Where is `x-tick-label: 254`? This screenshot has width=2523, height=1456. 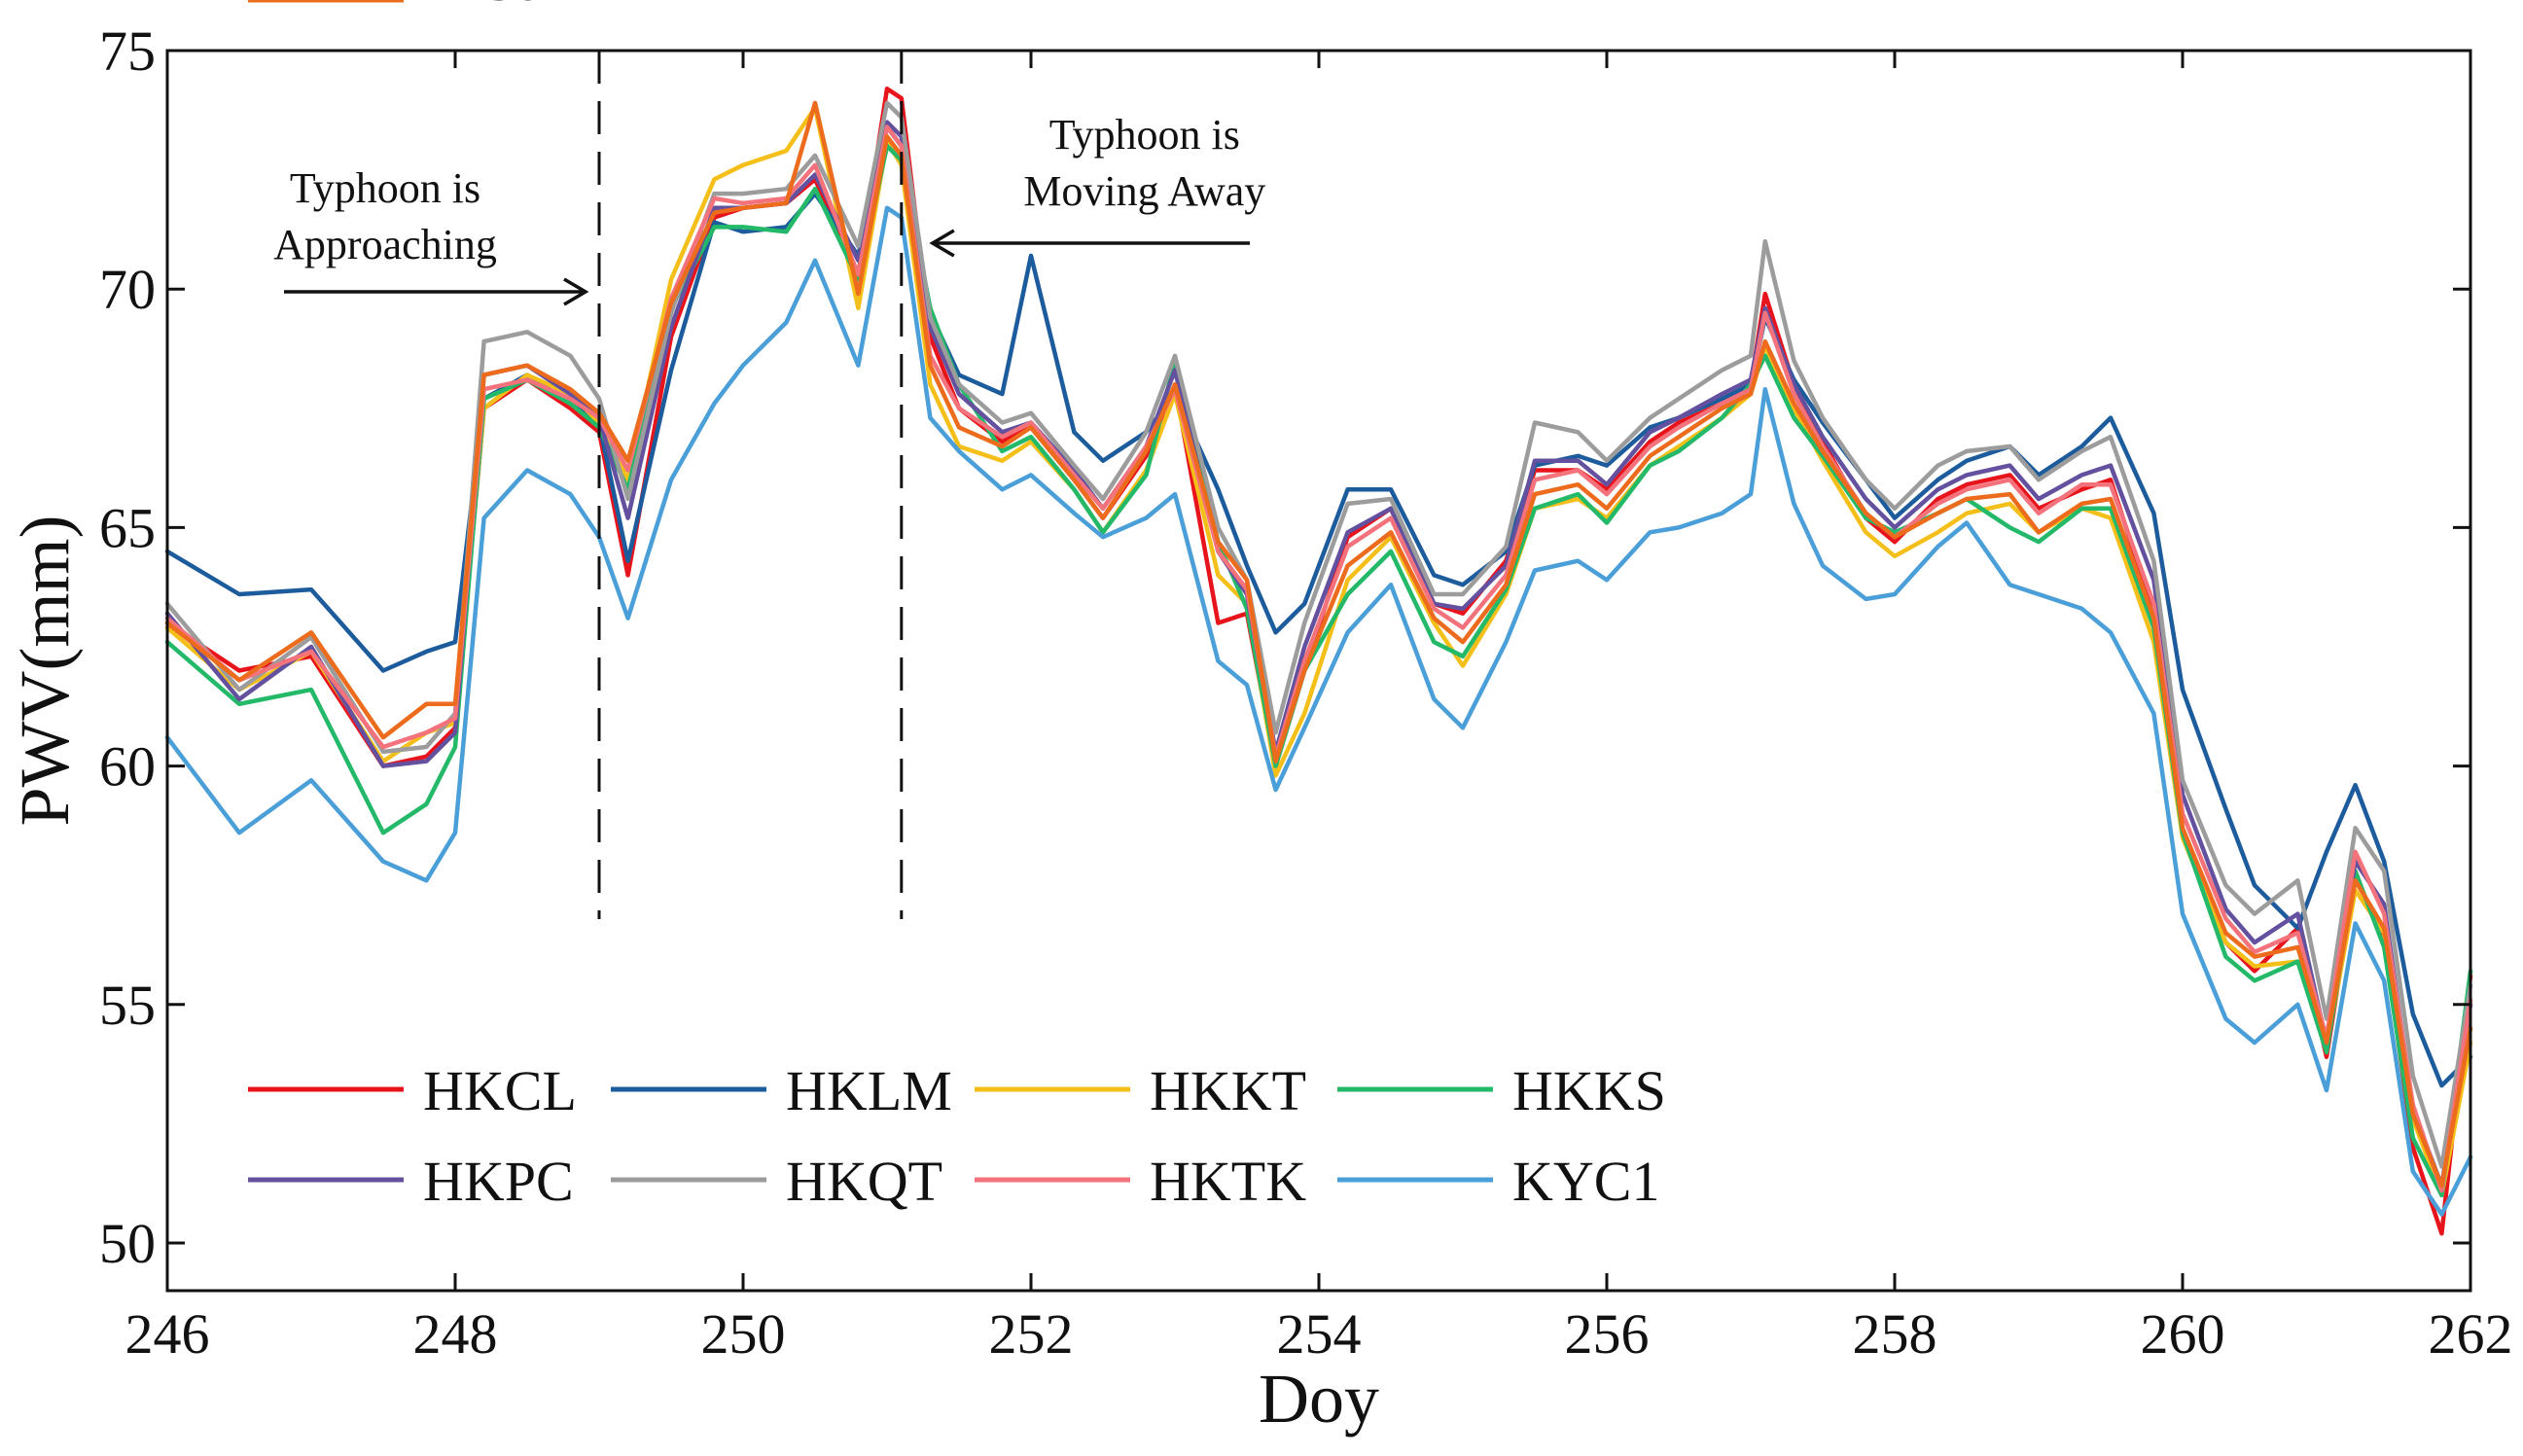 x-tick-label: 254 is located at coordinates (1320, 1334).